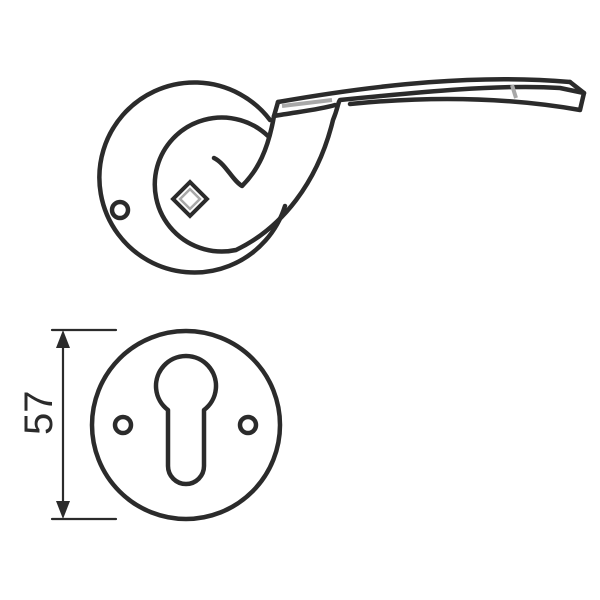 Image resolution: width=600 pixels, height=600 pixels. I want to click on rose-outline, so click(192, 177).